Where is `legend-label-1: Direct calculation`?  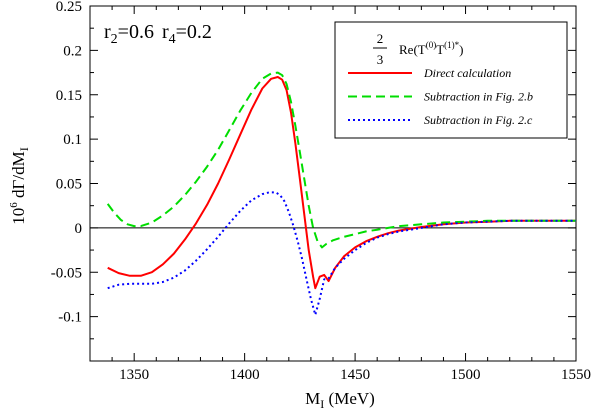 legend-label-1: Direct calculation is located at coordinates (467, 73).